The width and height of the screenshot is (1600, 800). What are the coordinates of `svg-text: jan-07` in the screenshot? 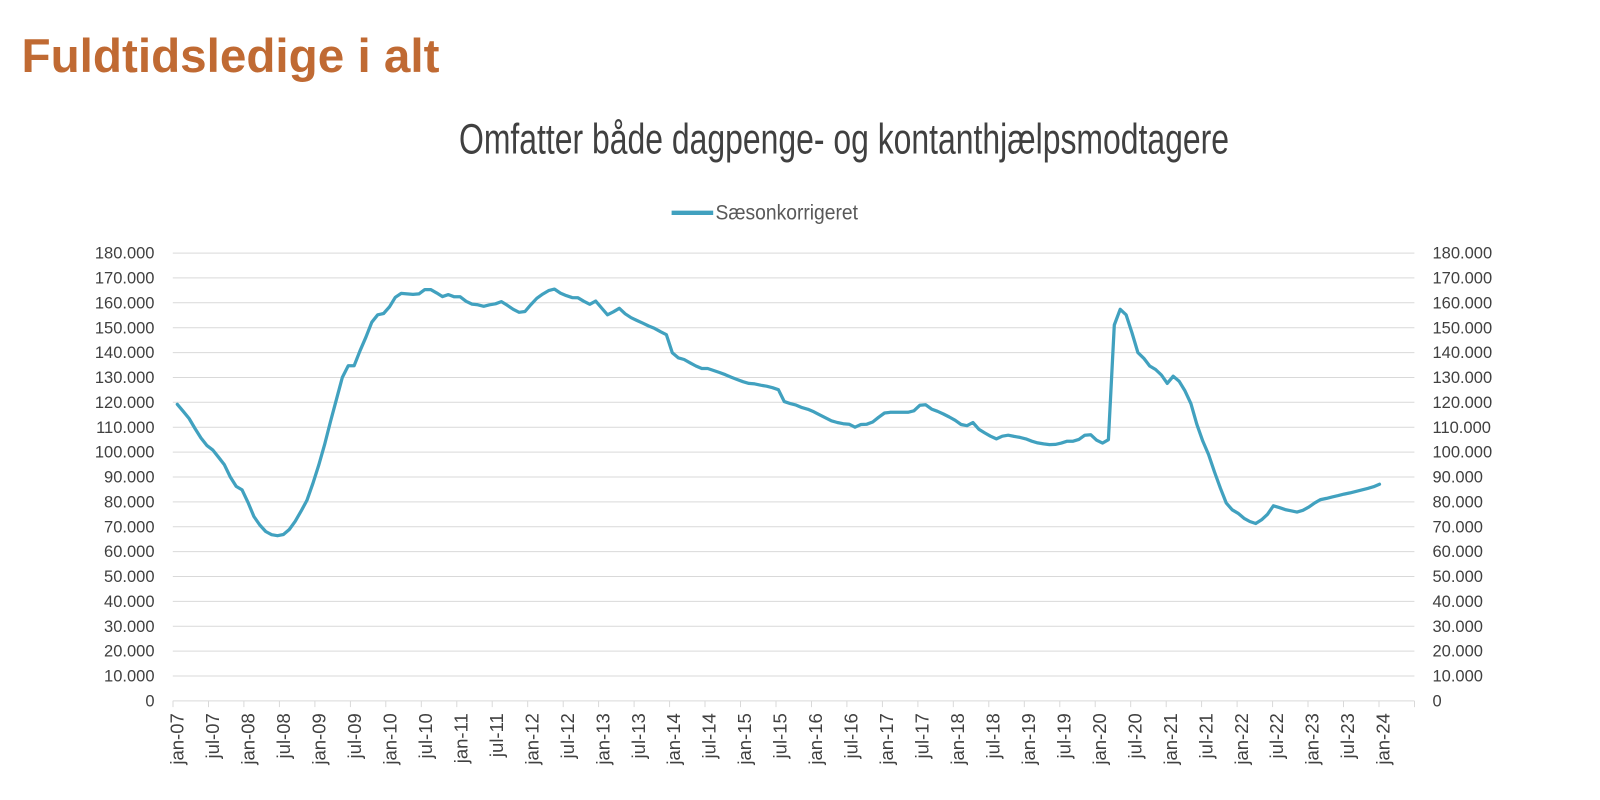 It's located at (177, 739).